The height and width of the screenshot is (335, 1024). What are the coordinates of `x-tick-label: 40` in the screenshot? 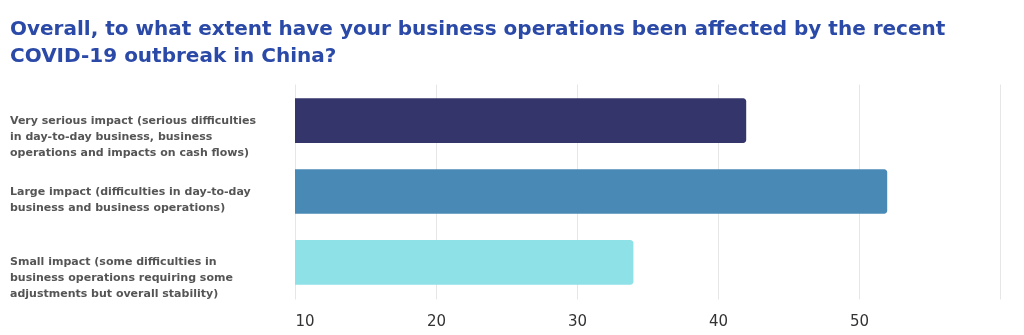 It's located at (718, 320).